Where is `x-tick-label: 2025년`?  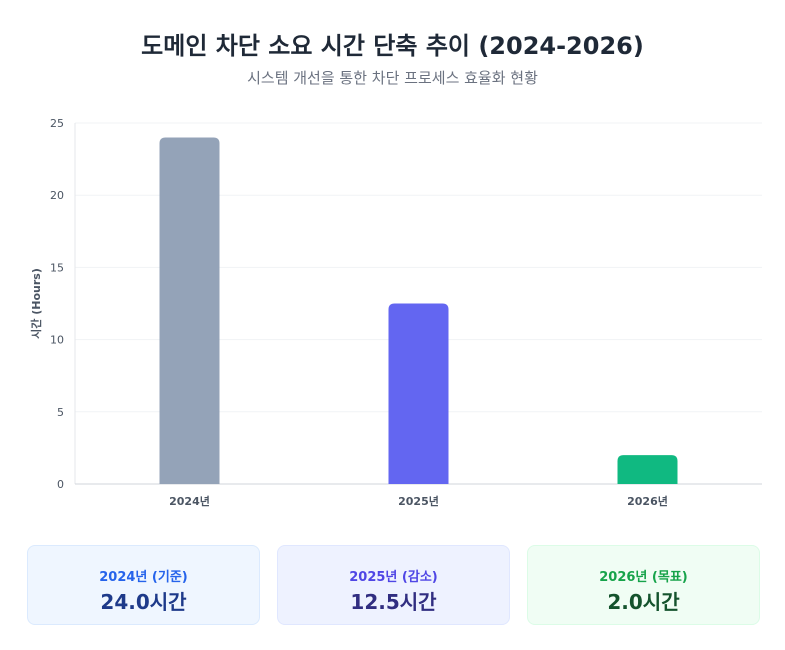
x-tick-label: 2025년 is located at coordinates (418, 501).